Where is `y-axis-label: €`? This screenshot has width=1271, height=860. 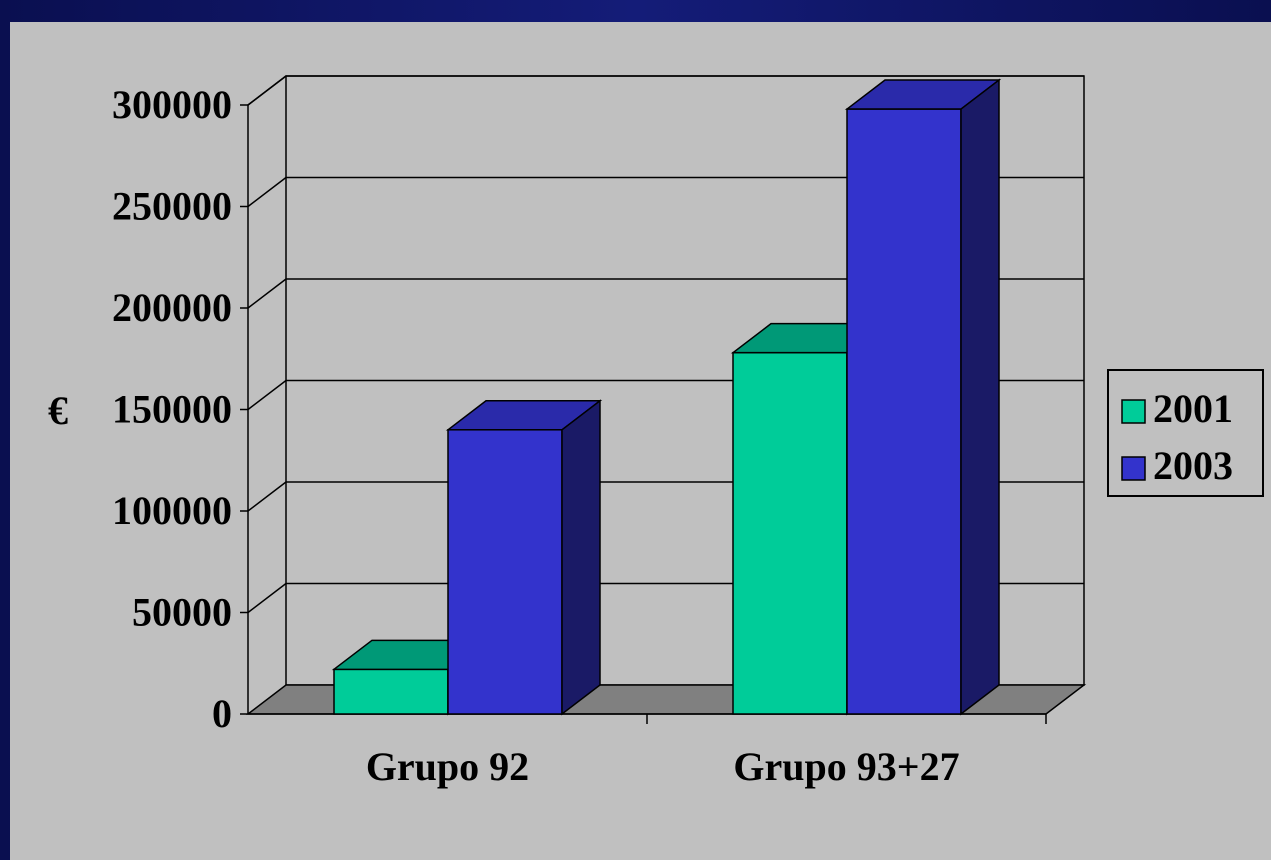
y-axis-label: € is located at coordinates (58, 410).